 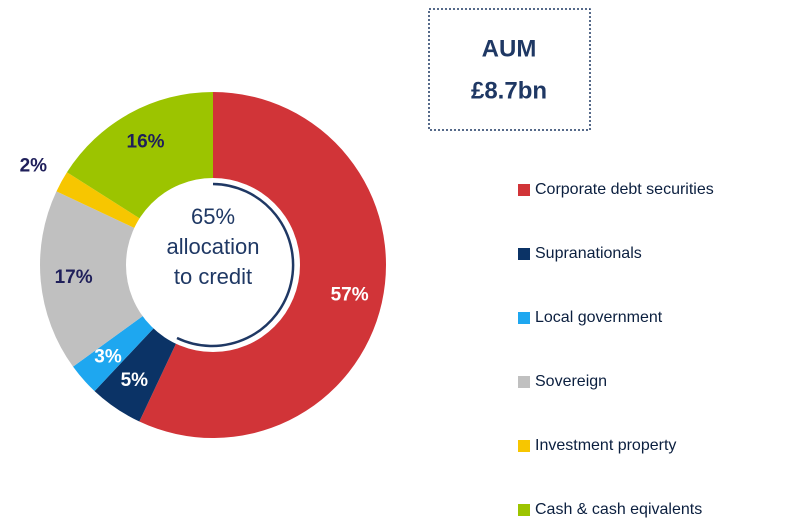 I want to click on center-text: 65%, so click(x=213, y=216).